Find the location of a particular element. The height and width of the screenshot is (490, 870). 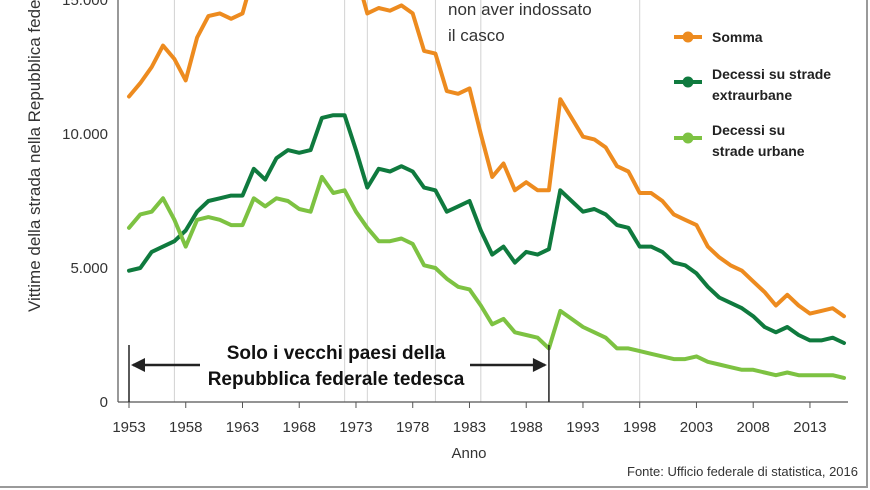

range-note-line-1: Solo i vecchi paesi della is located at coordinates (336, 353).